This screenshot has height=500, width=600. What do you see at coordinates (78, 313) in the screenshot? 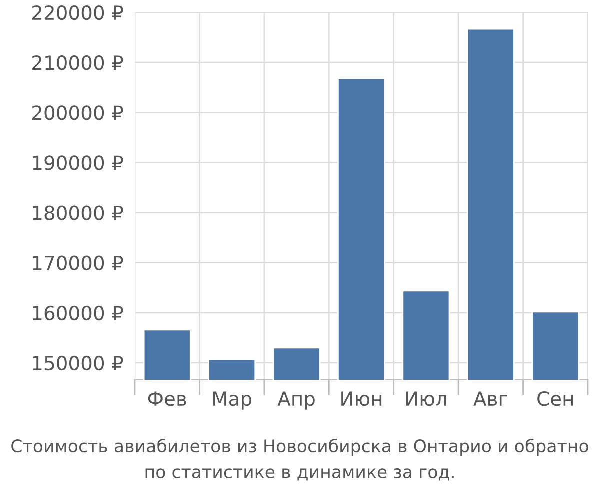
I see `y-tick-label: 160000 ₽` at bounding box center [78, 313].